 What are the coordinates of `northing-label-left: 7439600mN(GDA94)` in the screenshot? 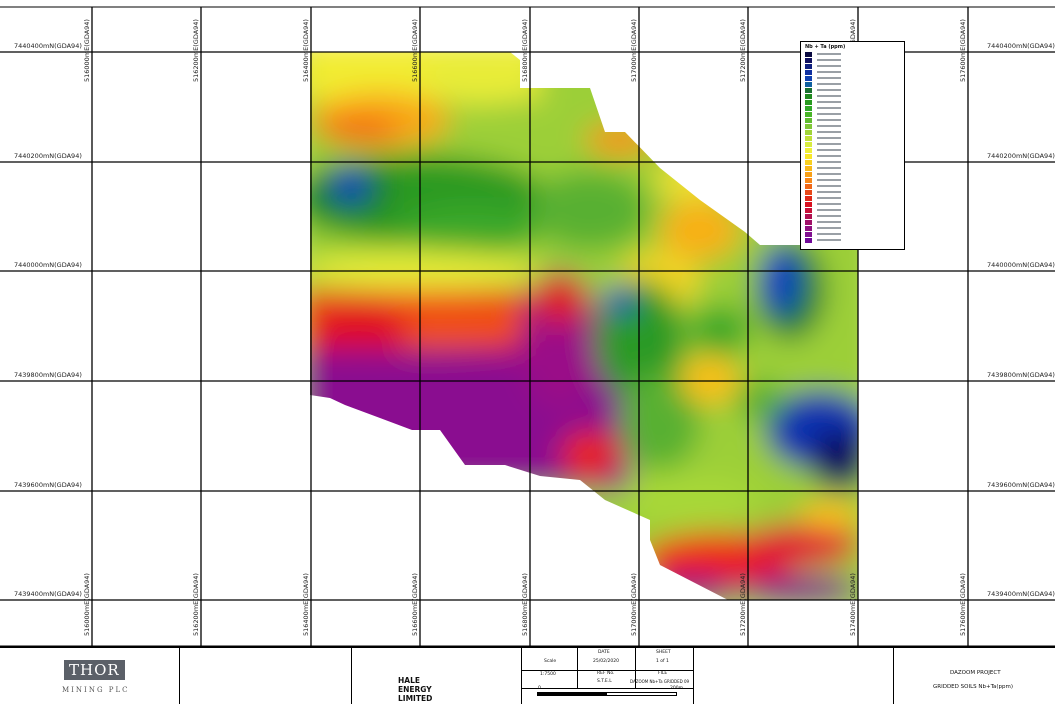 It's located at (48, 485).